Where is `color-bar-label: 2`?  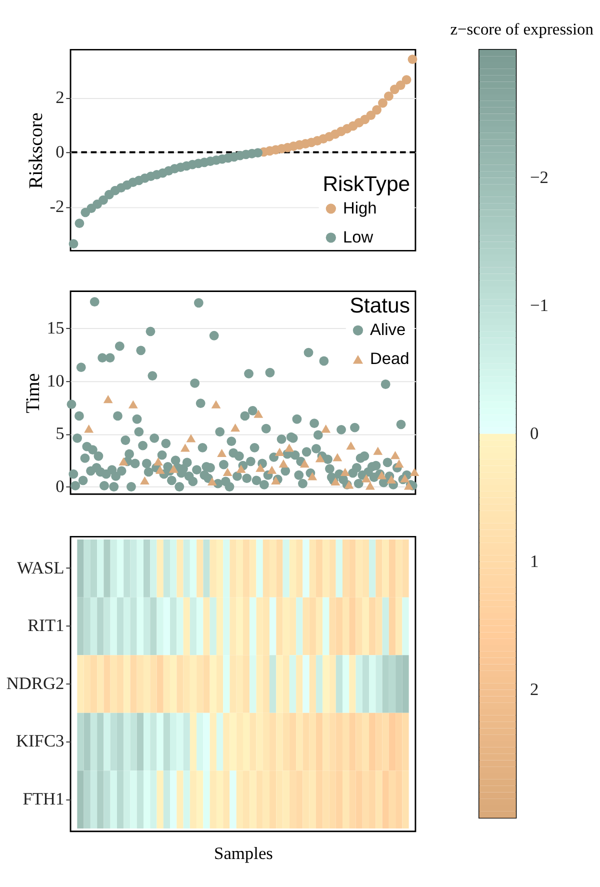 color-bar-label: 2 is located at coordinates (534, 690).